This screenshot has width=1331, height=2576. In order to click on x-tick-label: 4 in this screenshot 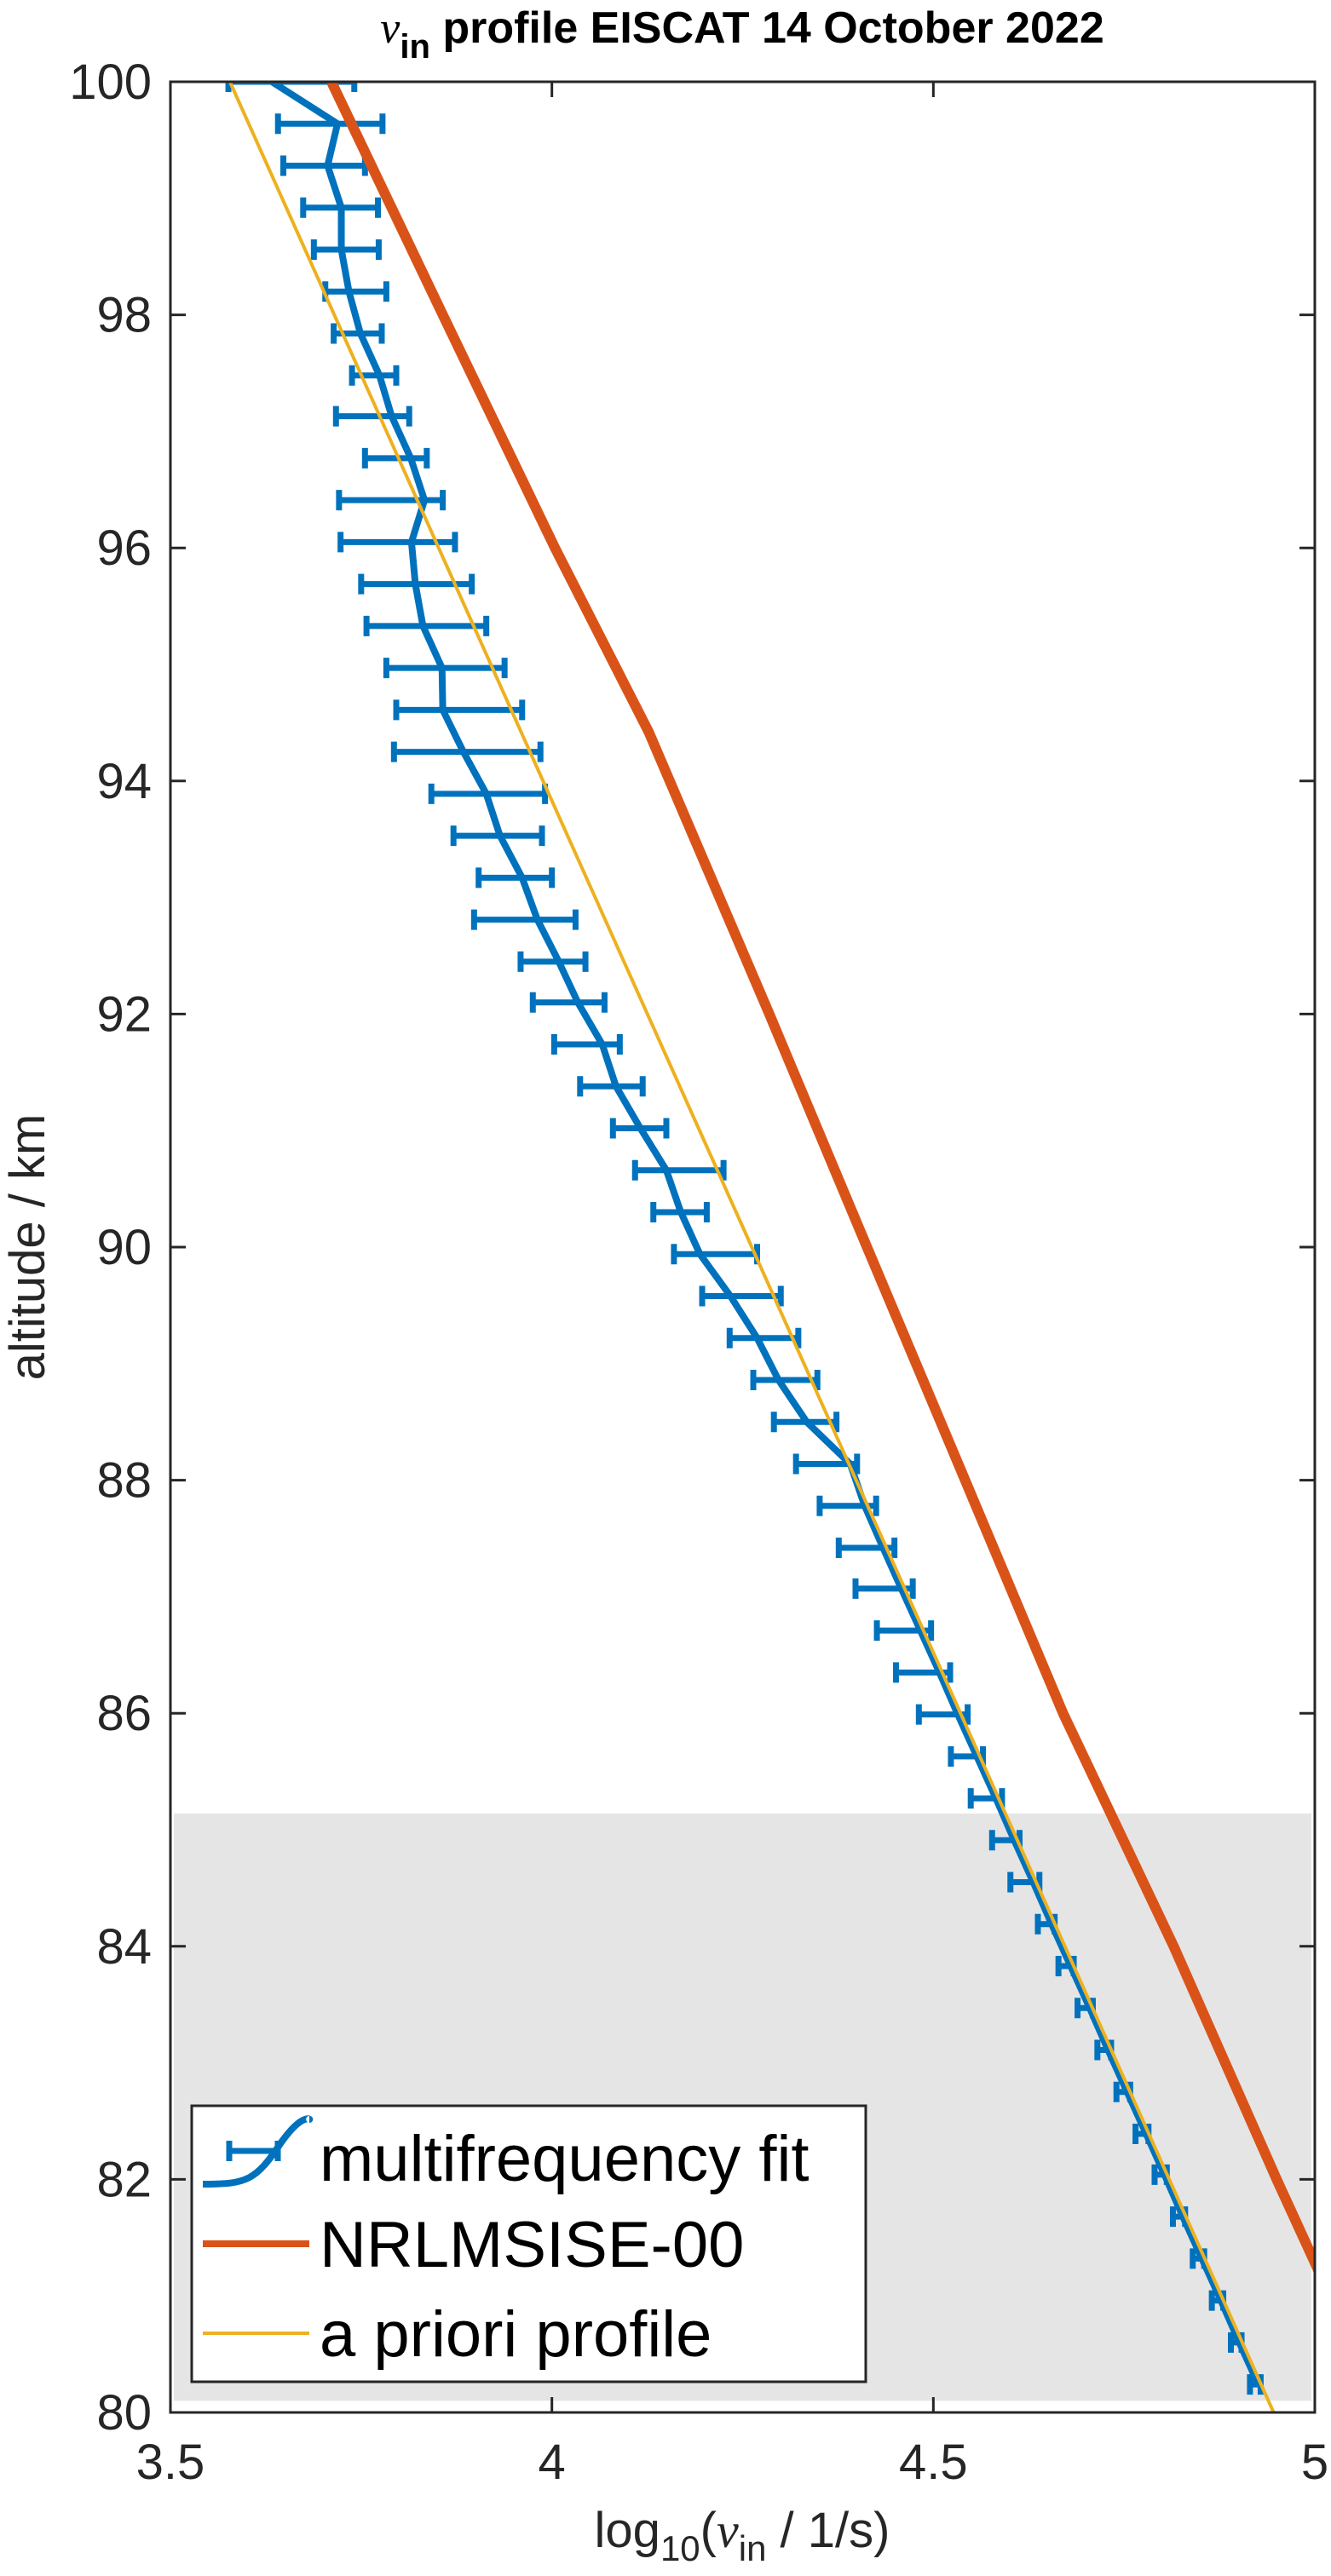, I will do `click(552, 2462)`.